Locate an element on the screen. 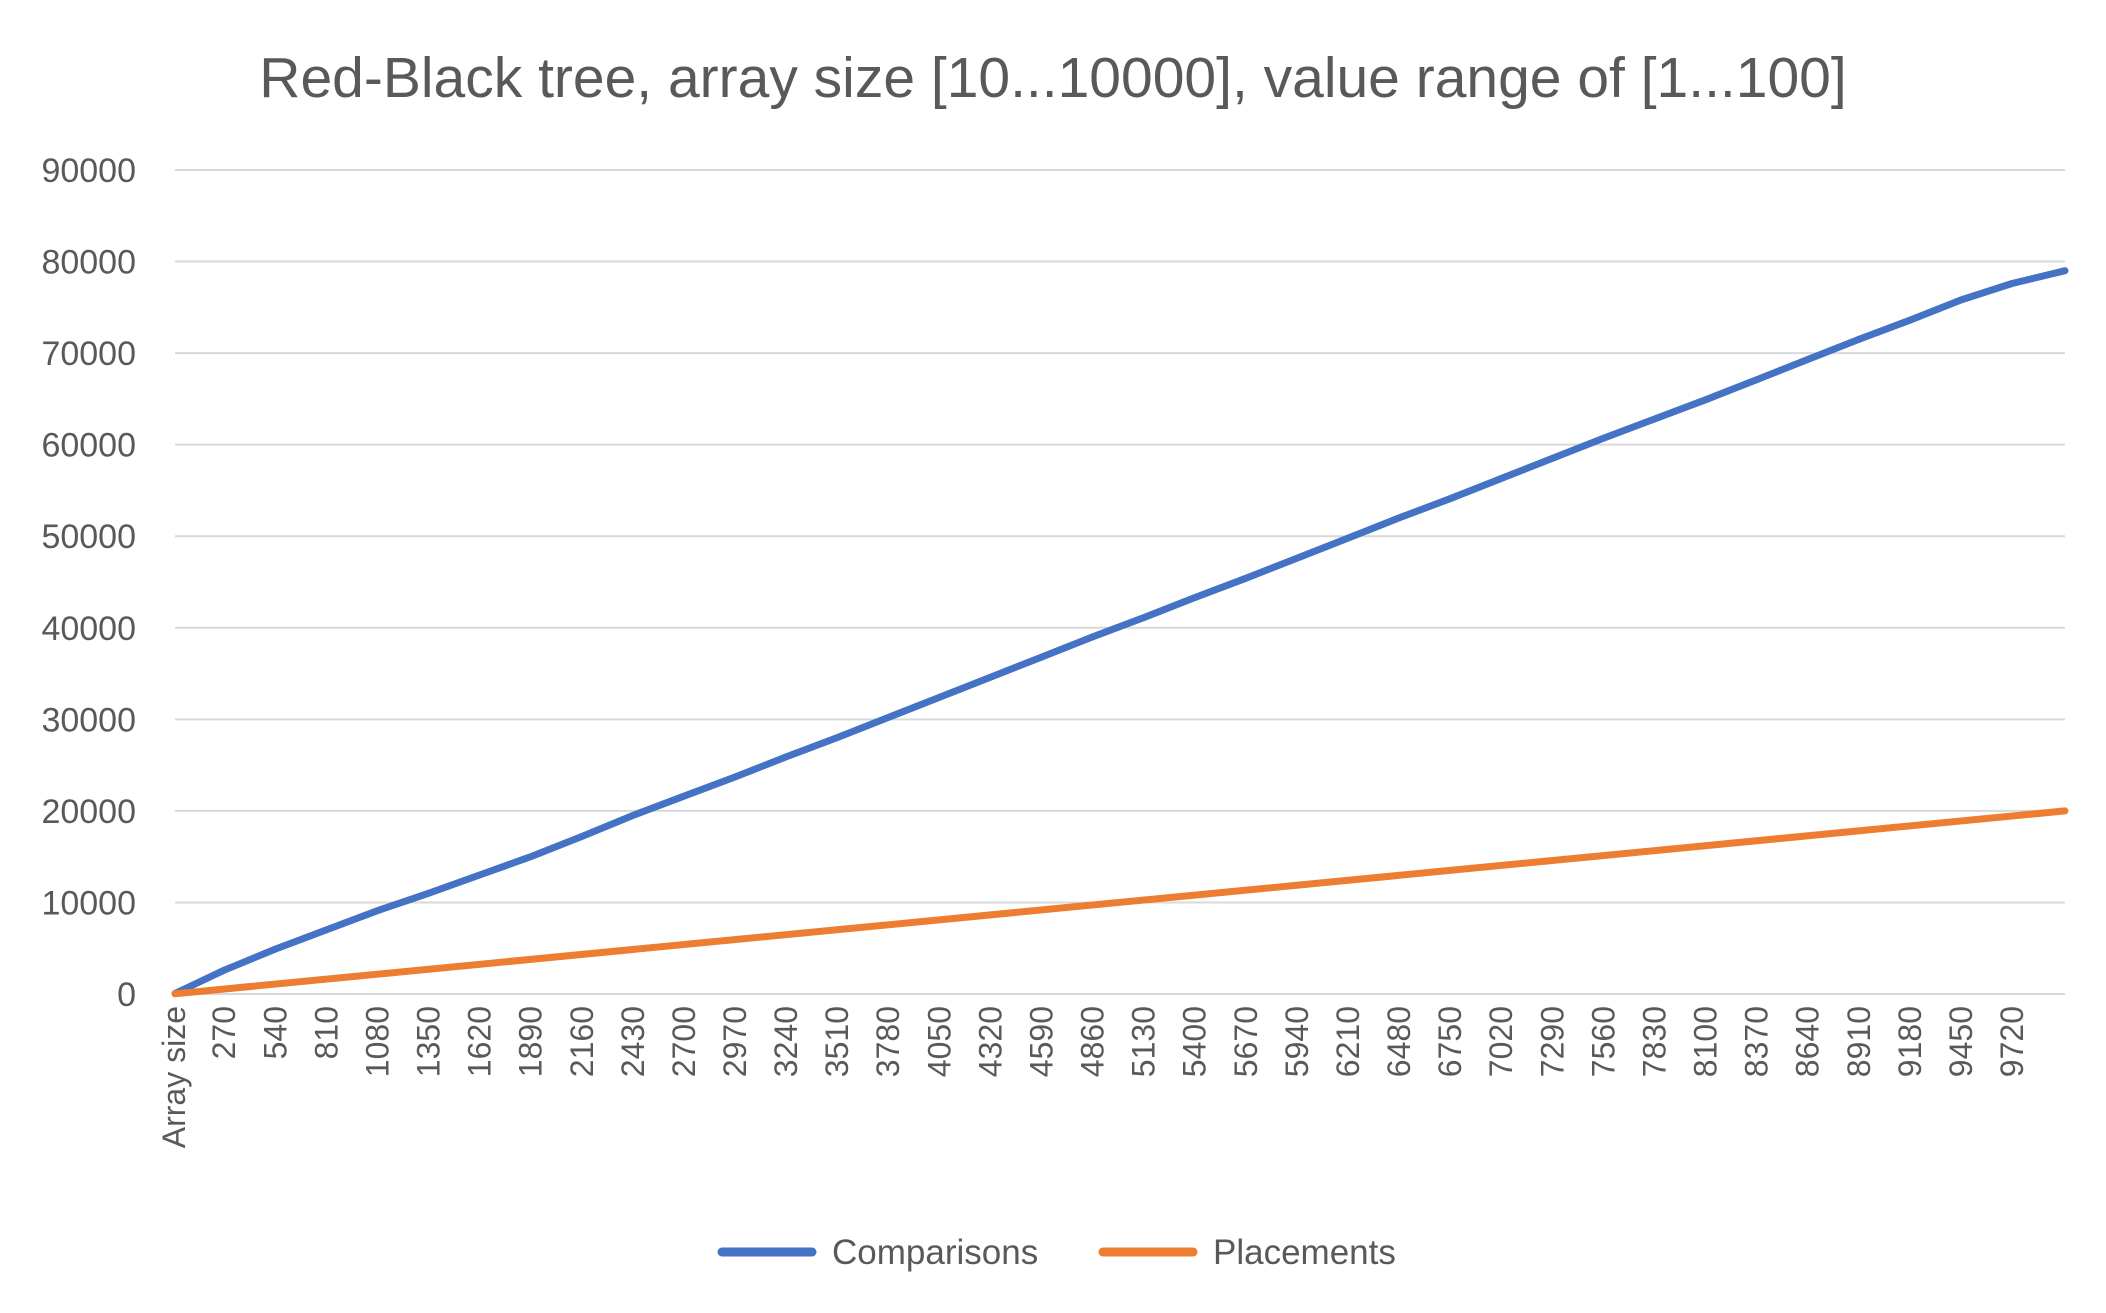 This screenshot has height=1313, width=2106. y-tick-label: 20000 is located at coordinates (88, 812).